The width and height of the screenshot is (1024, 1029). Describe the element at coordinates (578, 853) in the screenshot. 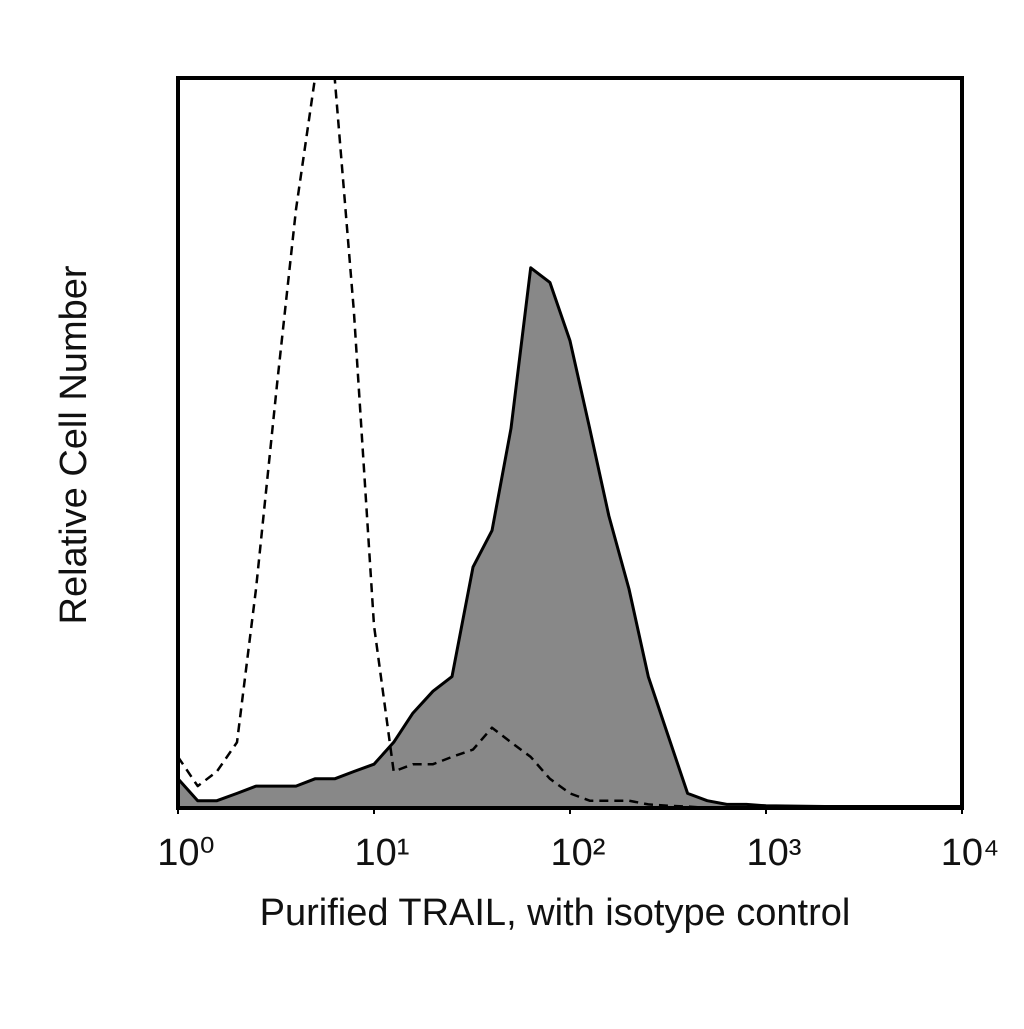

I see `x-tick-label: 10²` at that location.